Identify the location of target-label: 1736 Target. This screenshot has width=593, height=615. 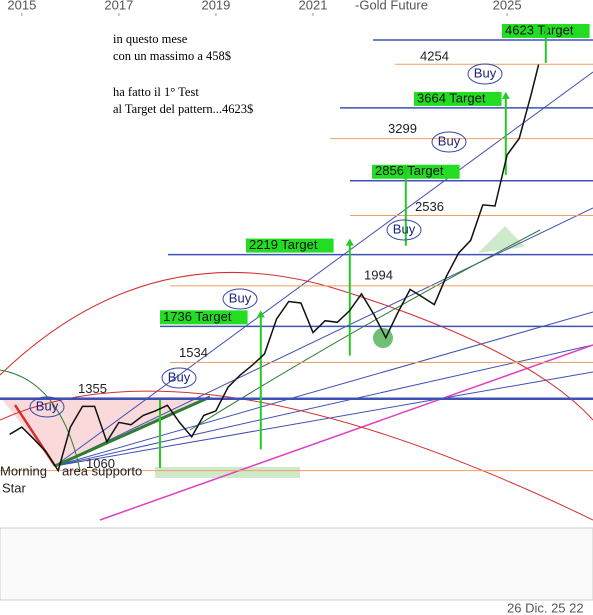
(197, 316).